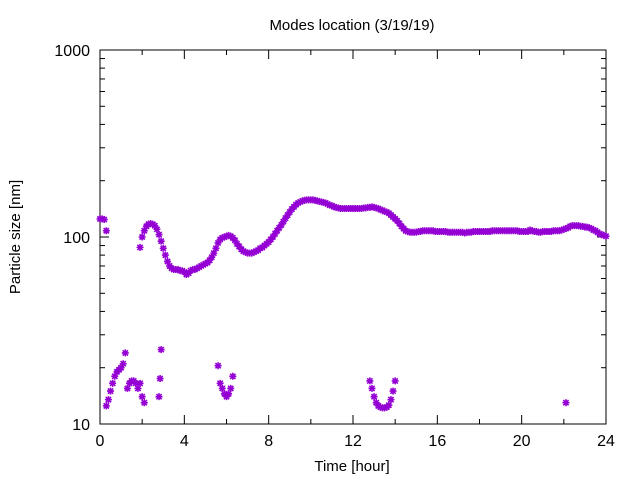 This screenshot has width=640, height=480. I want to click on x-tick-label: 0, so click(100, 441).